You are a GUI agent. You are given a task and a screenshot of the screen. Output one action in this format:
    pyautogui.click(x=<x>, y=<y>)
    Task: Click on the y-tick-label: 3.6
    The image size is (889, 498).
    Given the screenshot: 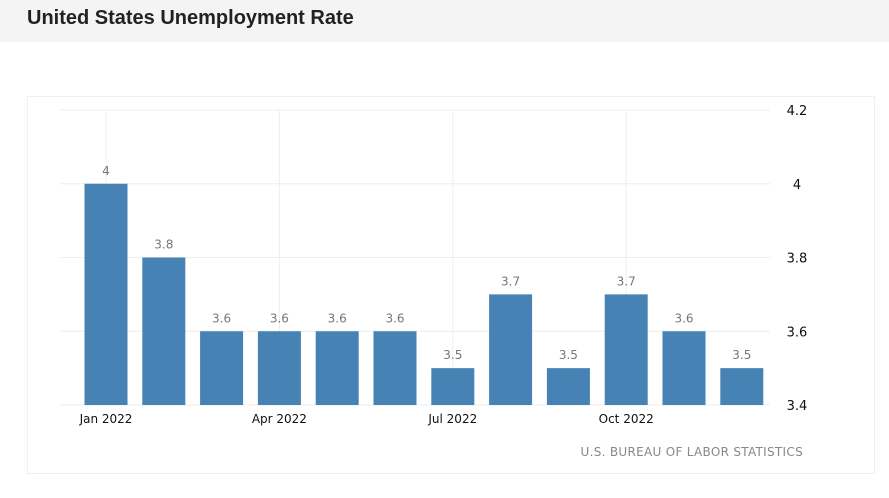 What is the action you would take?
    pyautogui.click(x=797, y=332)
    